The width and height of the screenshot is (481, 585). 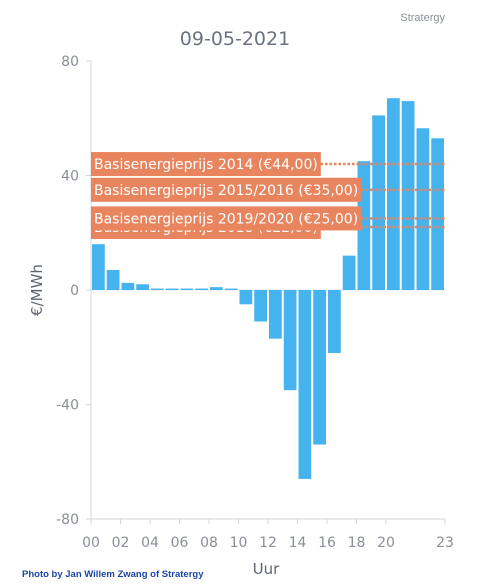 I want to click on y-axis-title: €/MWh, so click(x=37, y=290).